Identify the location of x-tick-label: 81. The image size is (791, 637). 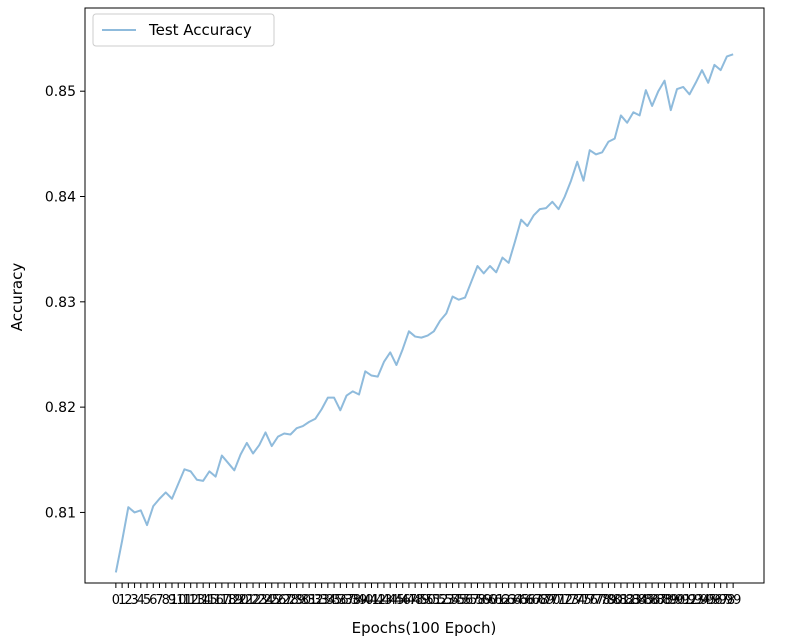
(621, 600).